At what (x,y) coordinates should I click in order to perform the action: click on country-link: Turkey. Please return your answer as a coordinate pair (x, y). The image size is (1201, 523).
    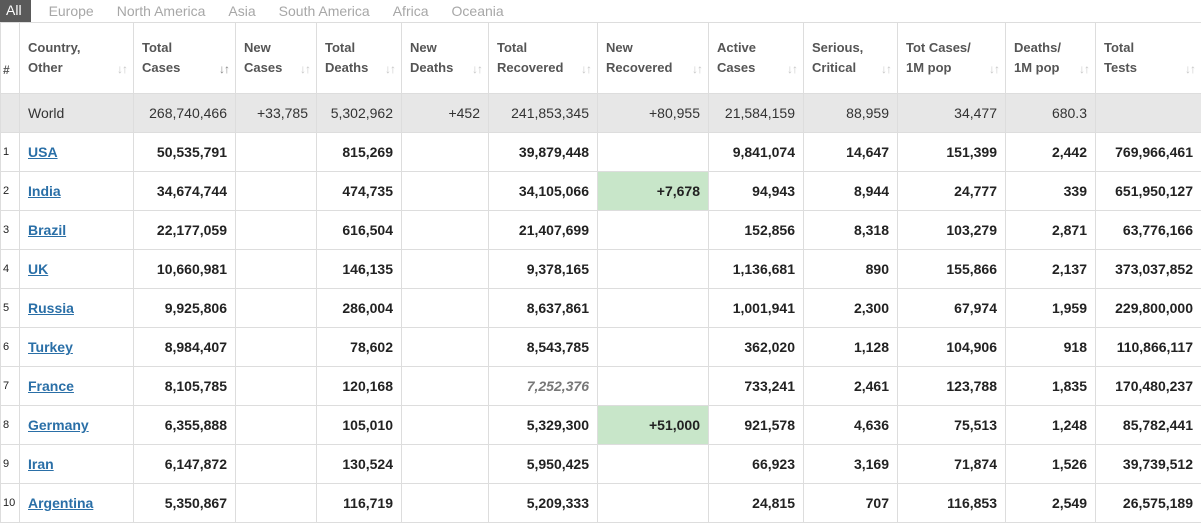
    Looking at the image, I should click on (50, 347).